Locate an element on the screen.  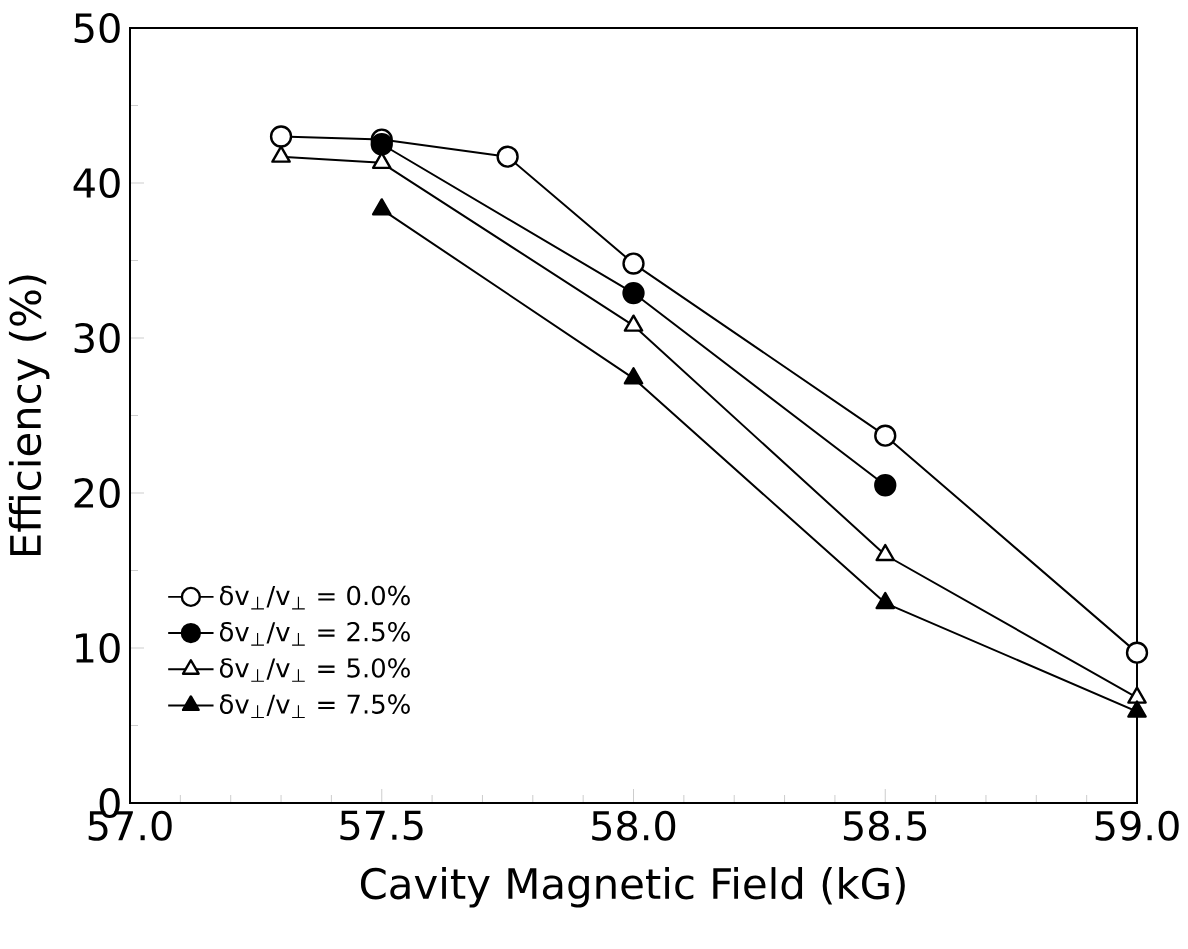
x-axis-title: Cavity Magnetic Field (kG) is located at coordinates (632, 887).